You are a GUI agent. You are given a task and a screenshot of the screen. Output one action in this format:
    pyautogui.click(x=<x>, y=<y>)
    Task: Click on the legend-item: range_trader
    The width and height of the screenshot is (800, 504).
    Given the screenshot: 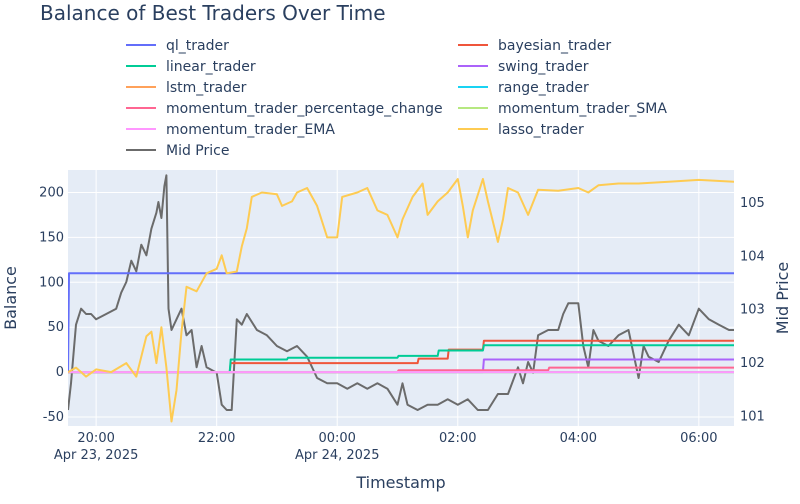 What is the action you would take?
    pyautogui.click(x=523, y=88)
    